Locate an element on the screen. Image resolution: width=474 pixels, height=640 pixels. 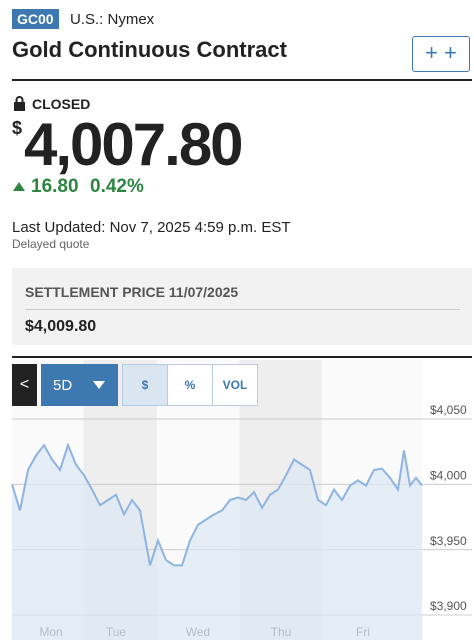
delay-note: Delayed quote is located at coordinates (51, 244).